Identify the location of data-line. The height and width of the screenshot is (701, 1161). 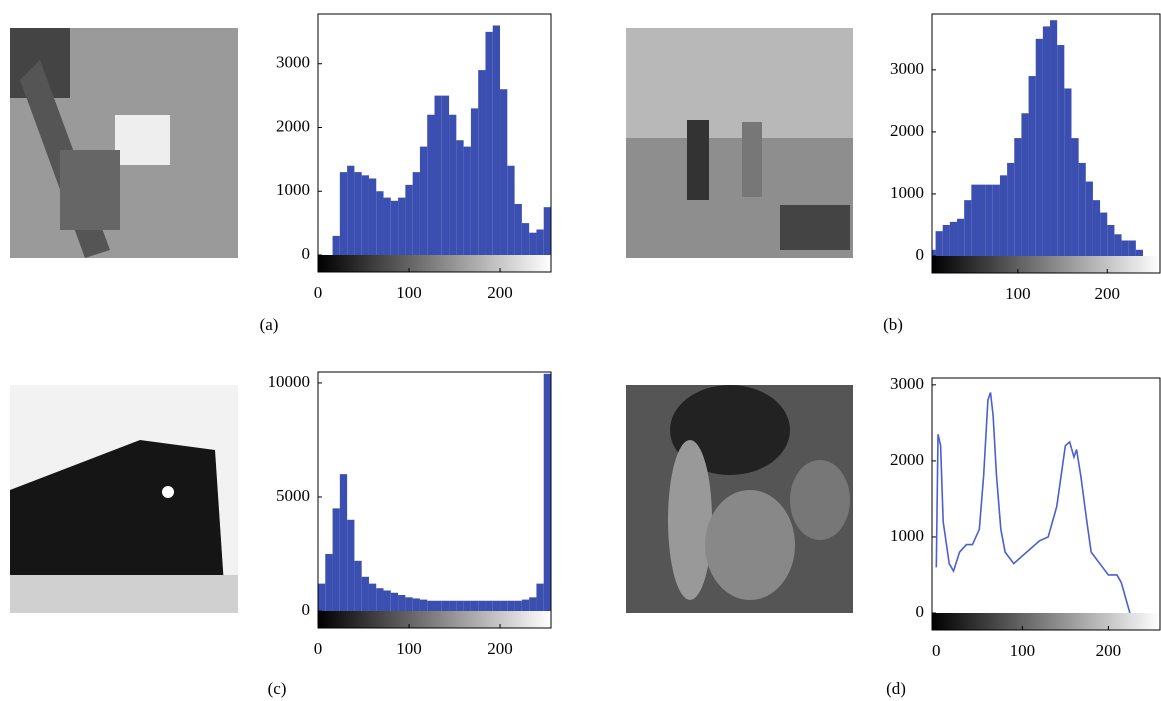
(1033, 502).